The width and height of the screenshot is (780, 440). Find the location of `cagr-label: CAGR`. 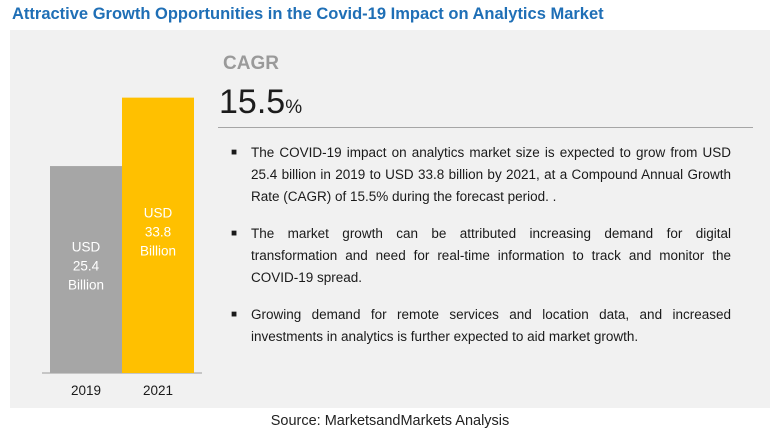

cagr-label: CAGR is located at coordinates (251, 63).